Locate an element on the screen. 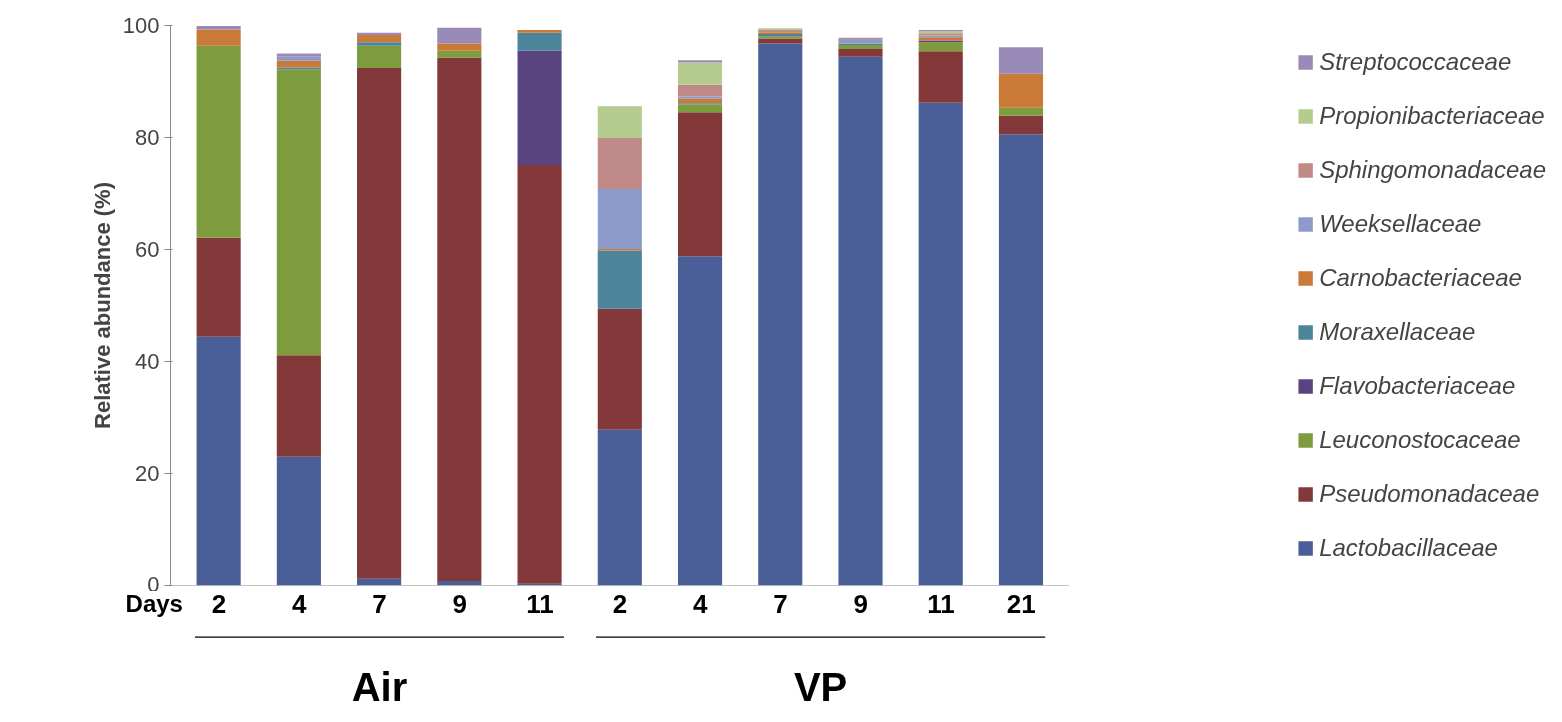 The height and width of the screenshot is (722, 1562). legend-label: Moraxellaceae is located at coordinates (1397, 332).